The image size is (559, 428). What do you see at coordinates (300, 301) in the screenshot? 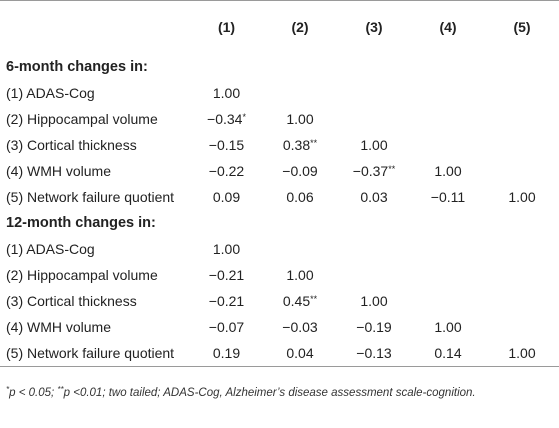
I see `table-cell: 0.45**` at bounding box center [300, 301].